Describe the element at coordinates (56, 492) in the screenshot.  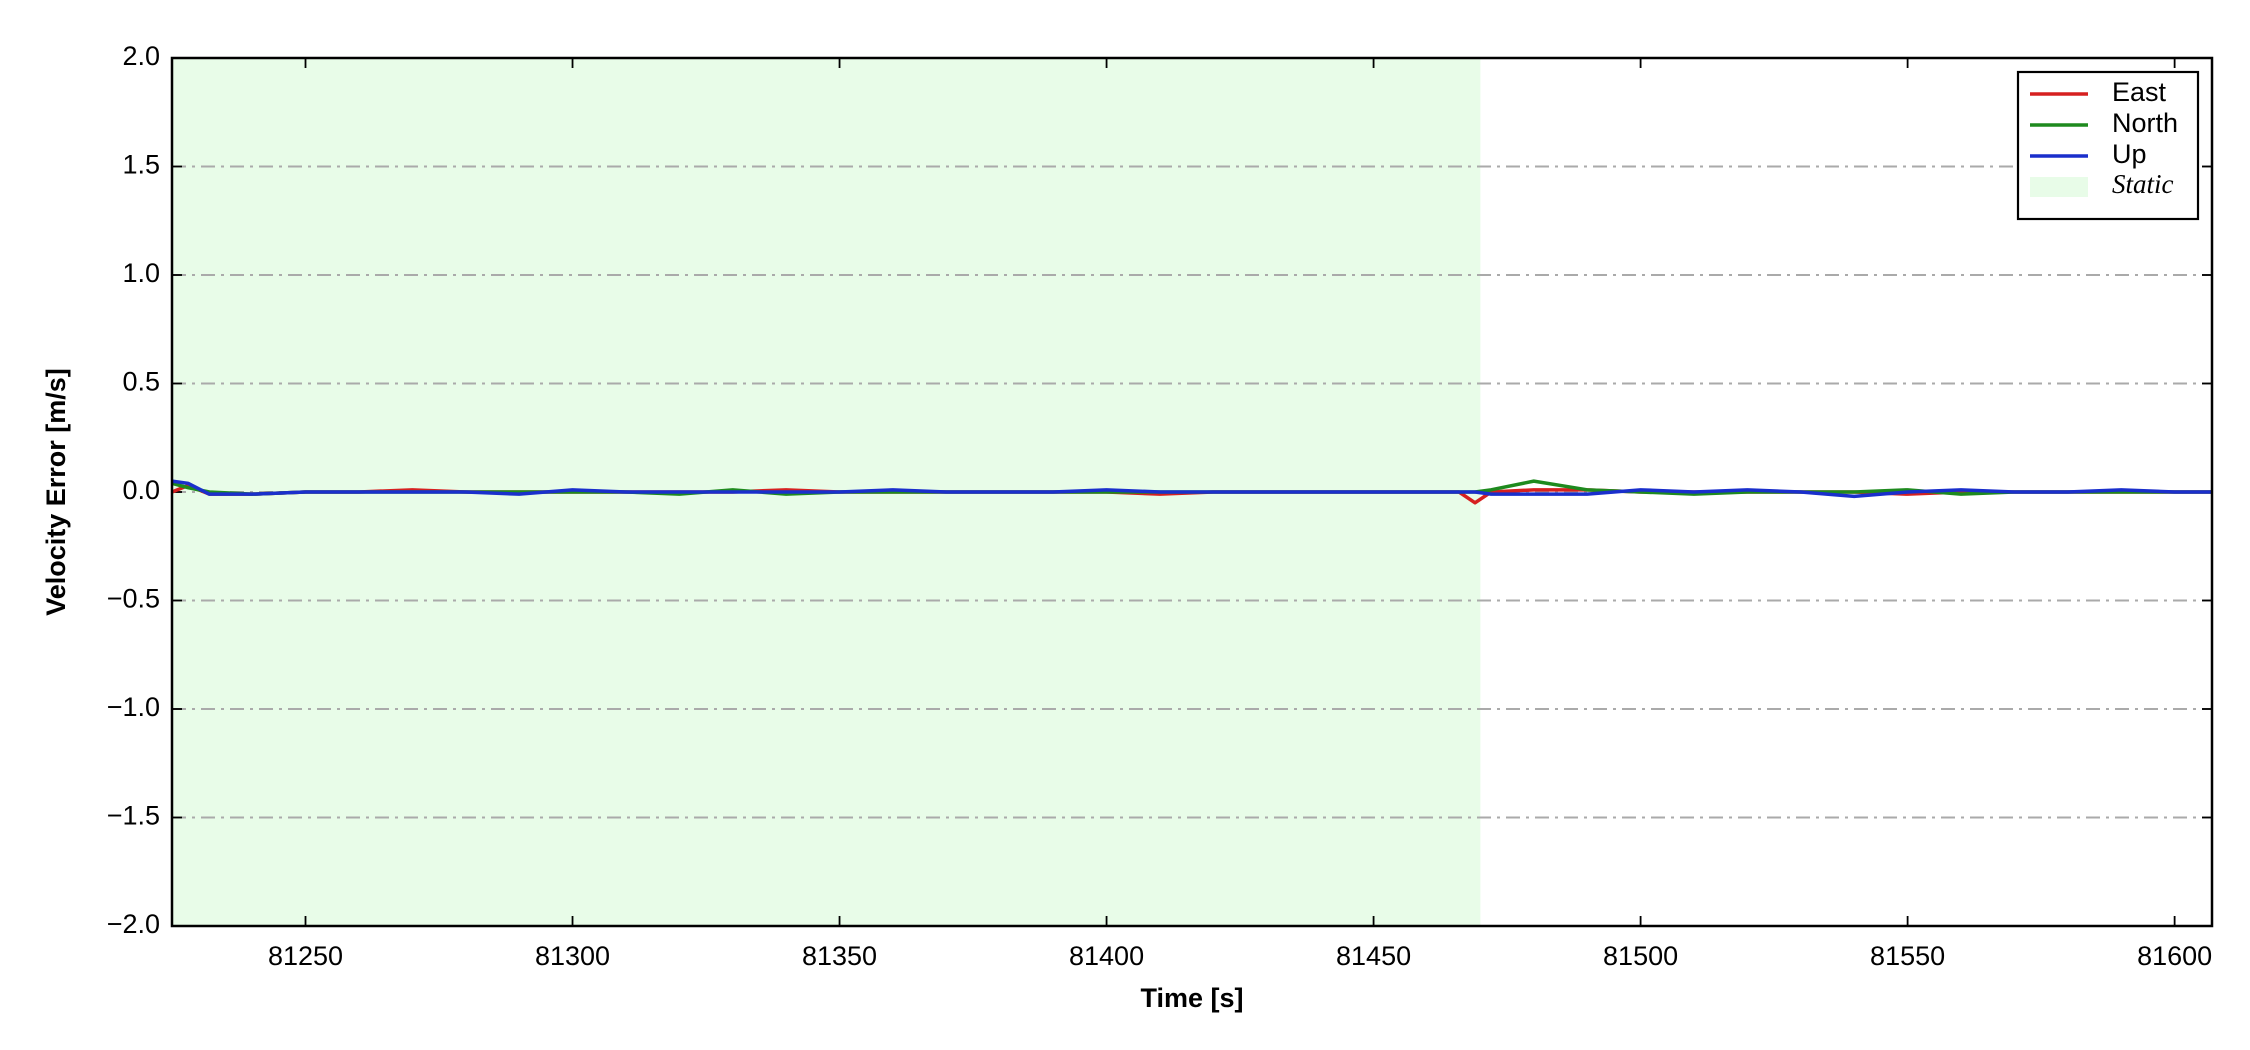
I see `y-axis-label: Velocity Error [m/s]` at that location.